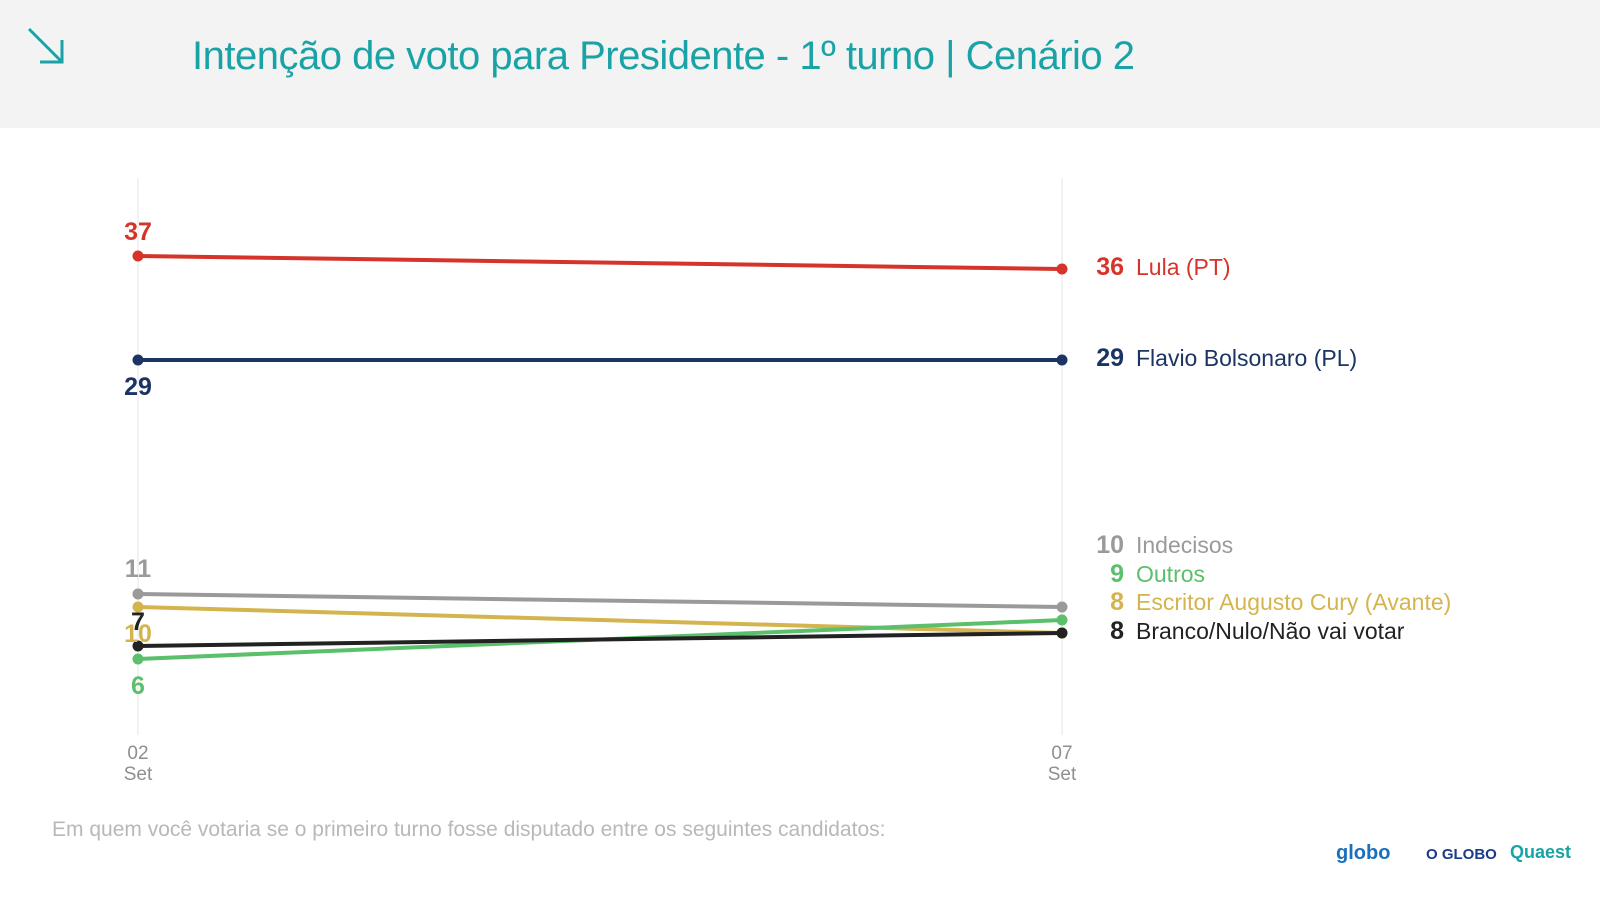 The width and height of the screenshot is (1600, 898). What do you see at coordinates (137, 753) in the screenshot?
I see `x-tick-day-0: 02` at bounding box center [137, 753].